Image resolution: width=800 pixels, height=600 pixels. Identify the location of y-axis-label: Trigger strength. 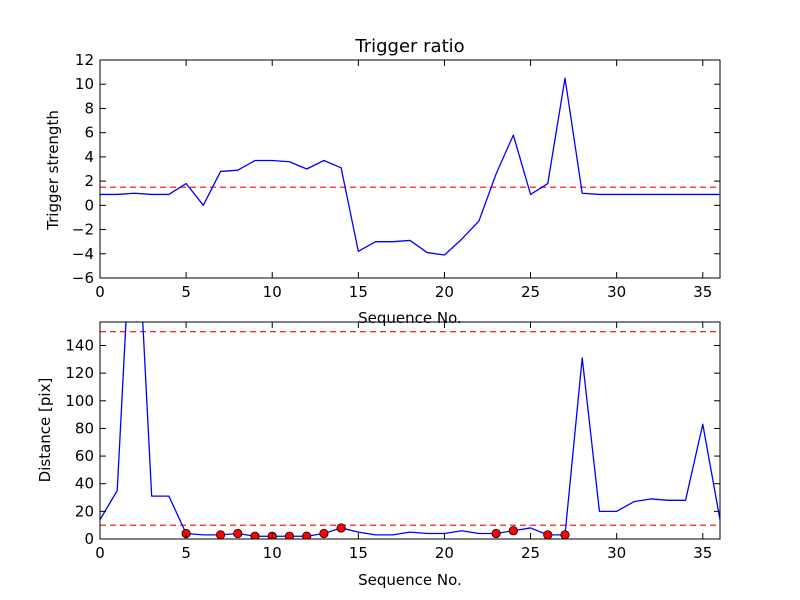
(53, 170).